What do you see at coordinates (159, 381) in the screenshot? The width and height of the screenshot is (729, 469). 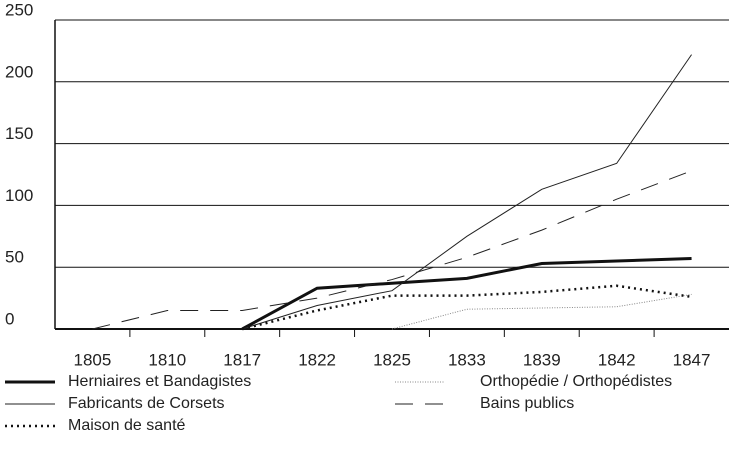 I see `legend-label: Herniaires et Bandagistes` at bounding box center [159, 381].